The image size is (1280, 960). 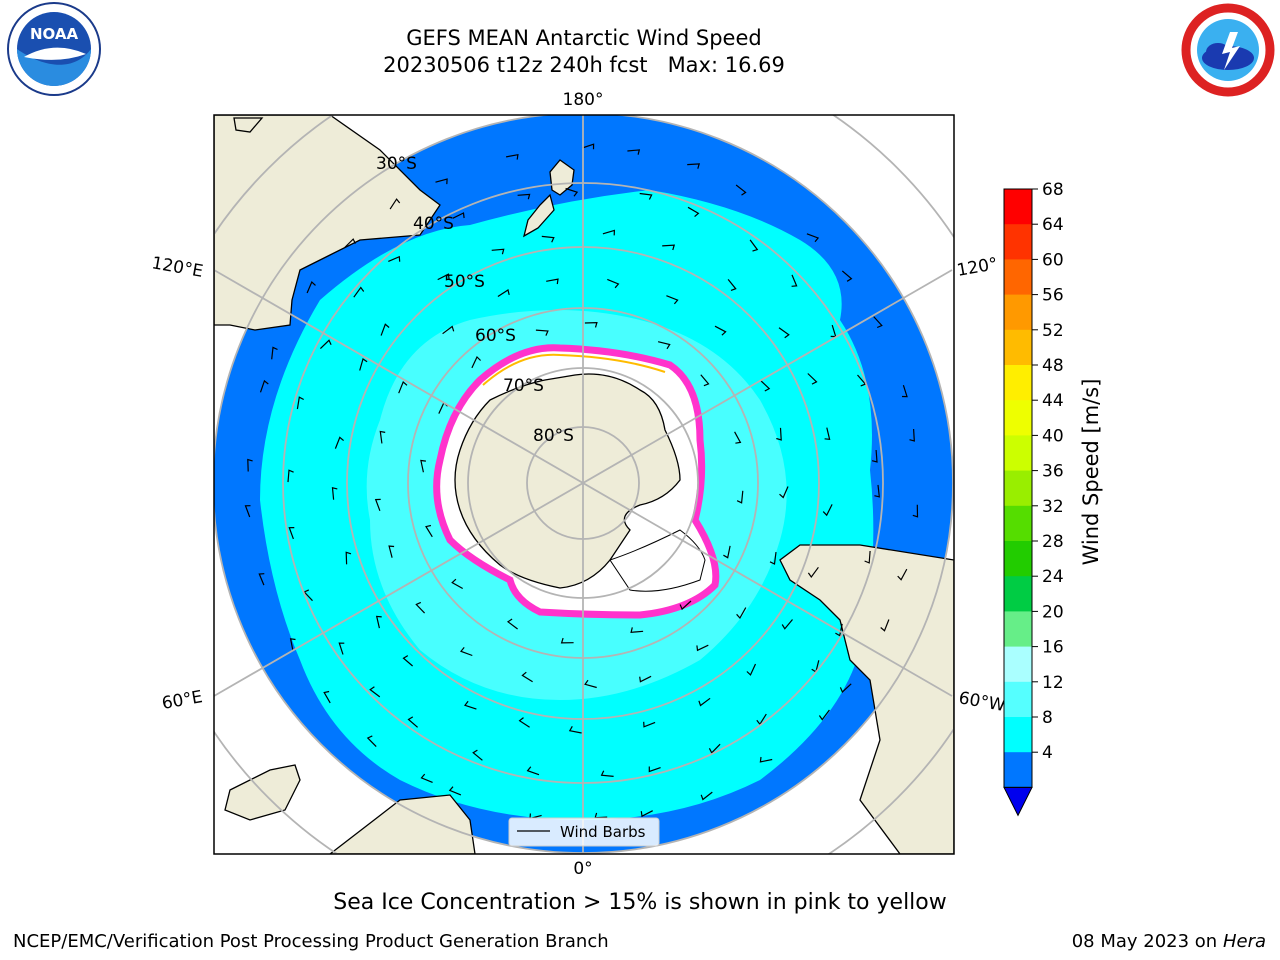 What do you see at coordinates (182, 700) in the screenshot?
I see `lon-label-60e: 60°E` at bounding box center [182, 700].